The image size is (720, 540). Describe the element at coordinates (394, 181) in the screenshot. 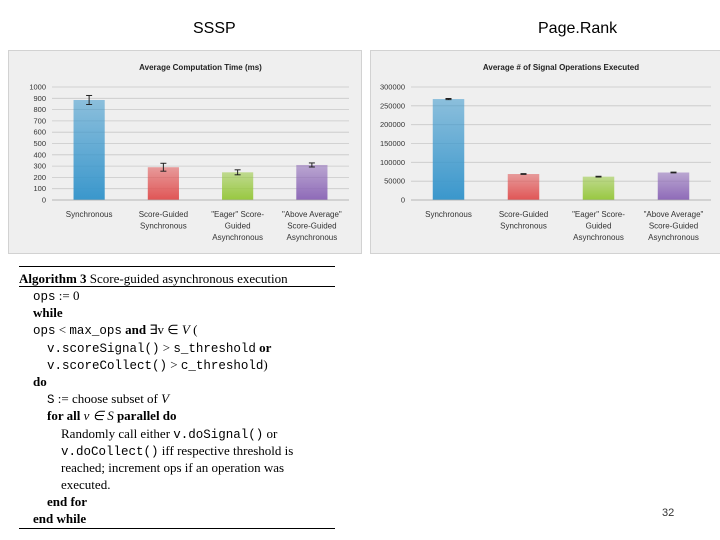

I see `y-tick-label: 50000` at that location.